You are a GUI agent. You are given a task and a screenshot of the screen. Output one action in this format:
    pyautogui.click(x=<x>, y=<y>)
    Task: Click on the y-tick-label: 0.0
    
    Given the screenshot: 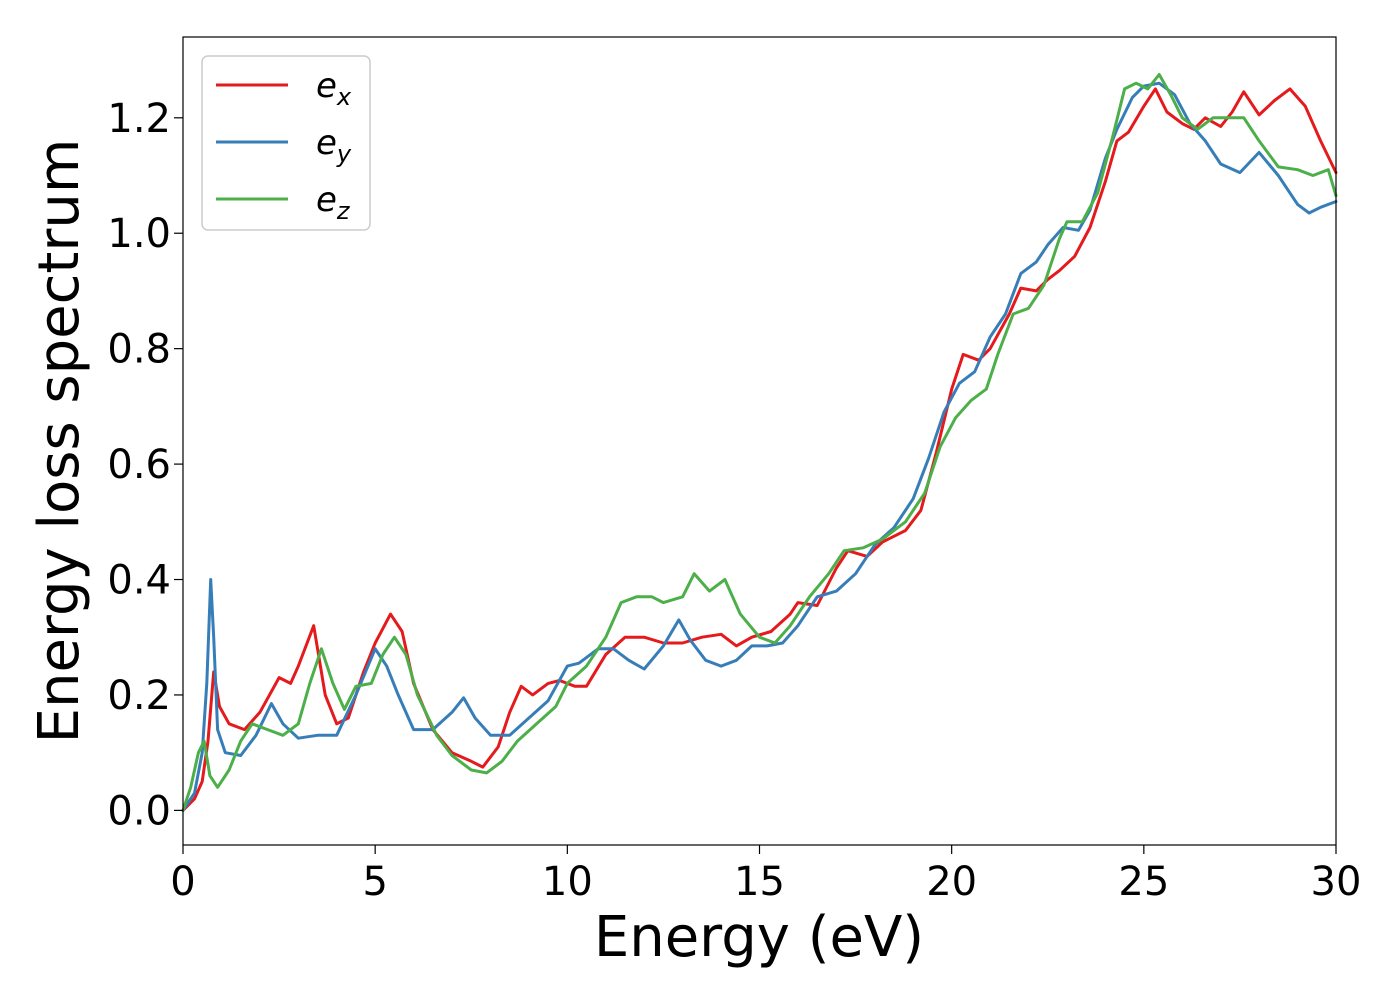 What is the action you would take?
    pyautogui.click(x=139, y=811)
    